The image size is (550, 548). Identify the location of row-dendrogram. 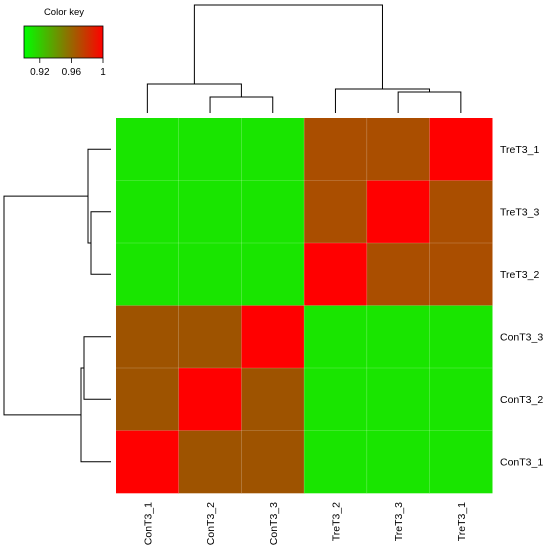
(57, 305).